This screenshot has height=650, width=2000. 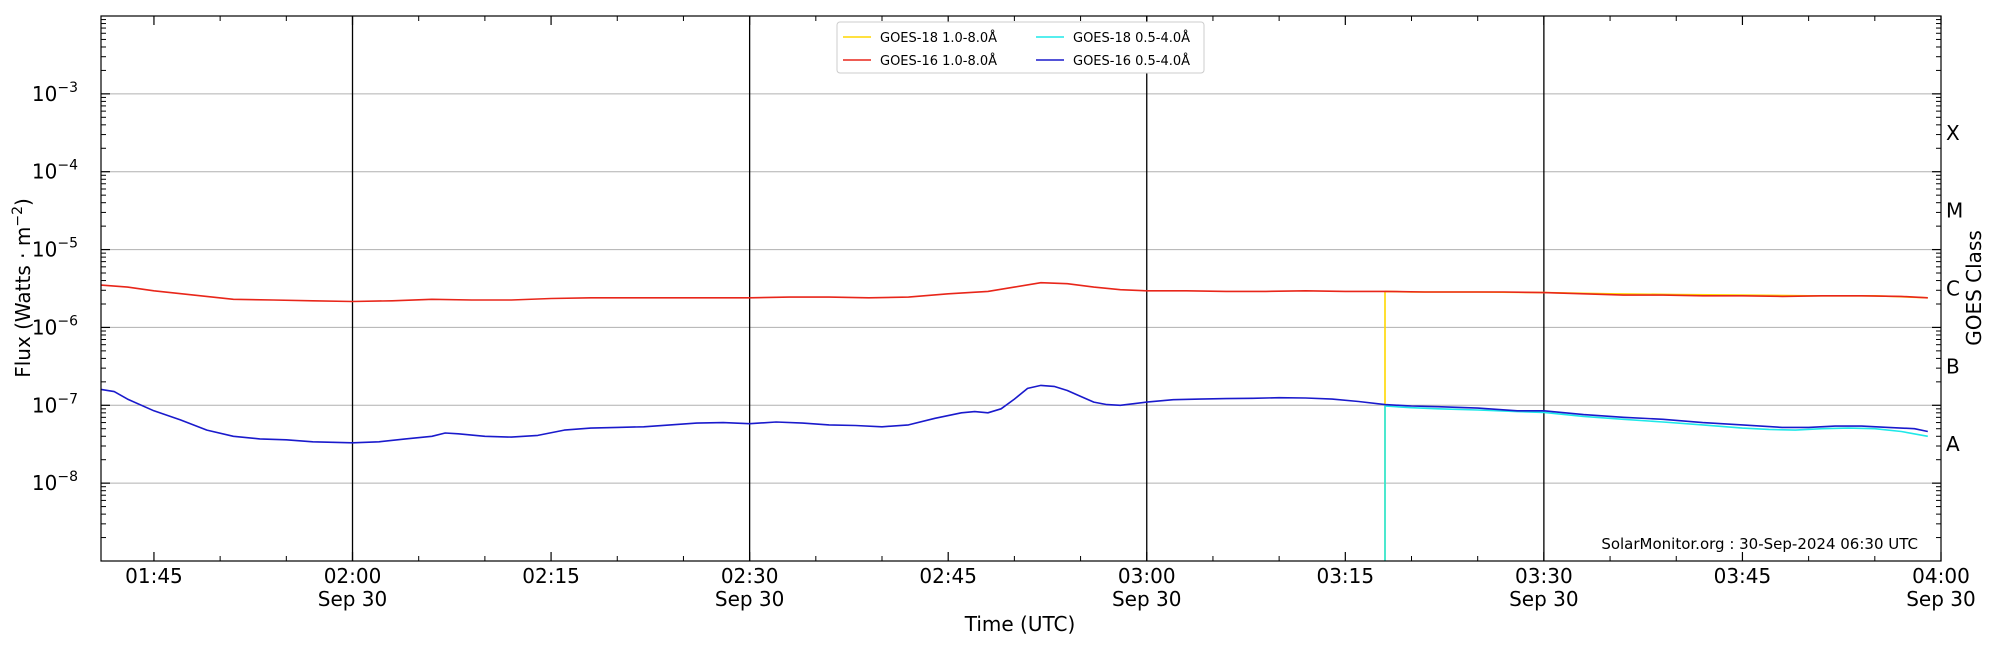 I want to click on y-tick-label: 10⁻⁵, so click(x=55, y=249).